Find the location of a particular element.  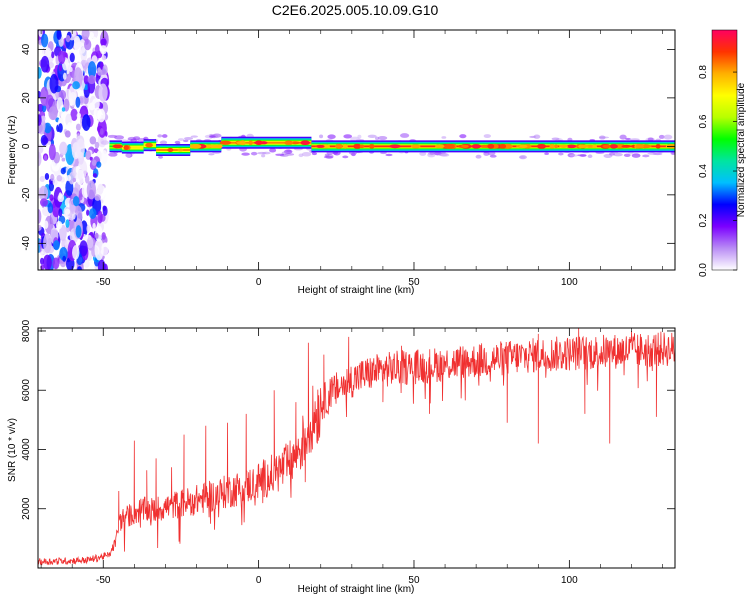

spectrogram-x-tick-label: 100 is located at coordinates (569, 282).